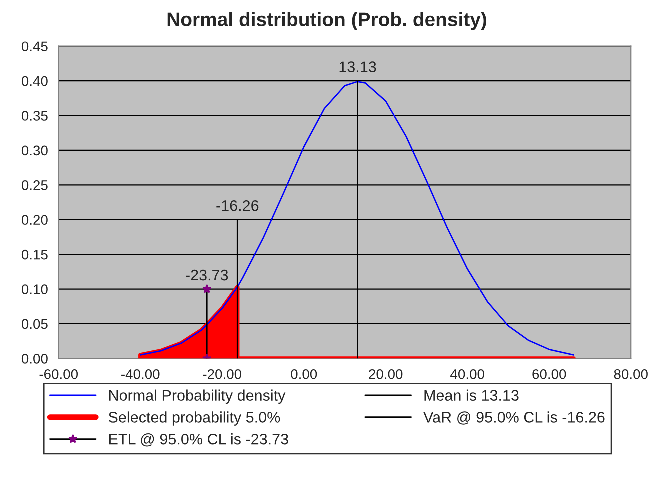 This screenshot has height=488, width=654. Describe the element at coordinates (467, 374) in the screenshot. I see `x-tick-label: 40.00` at that location.